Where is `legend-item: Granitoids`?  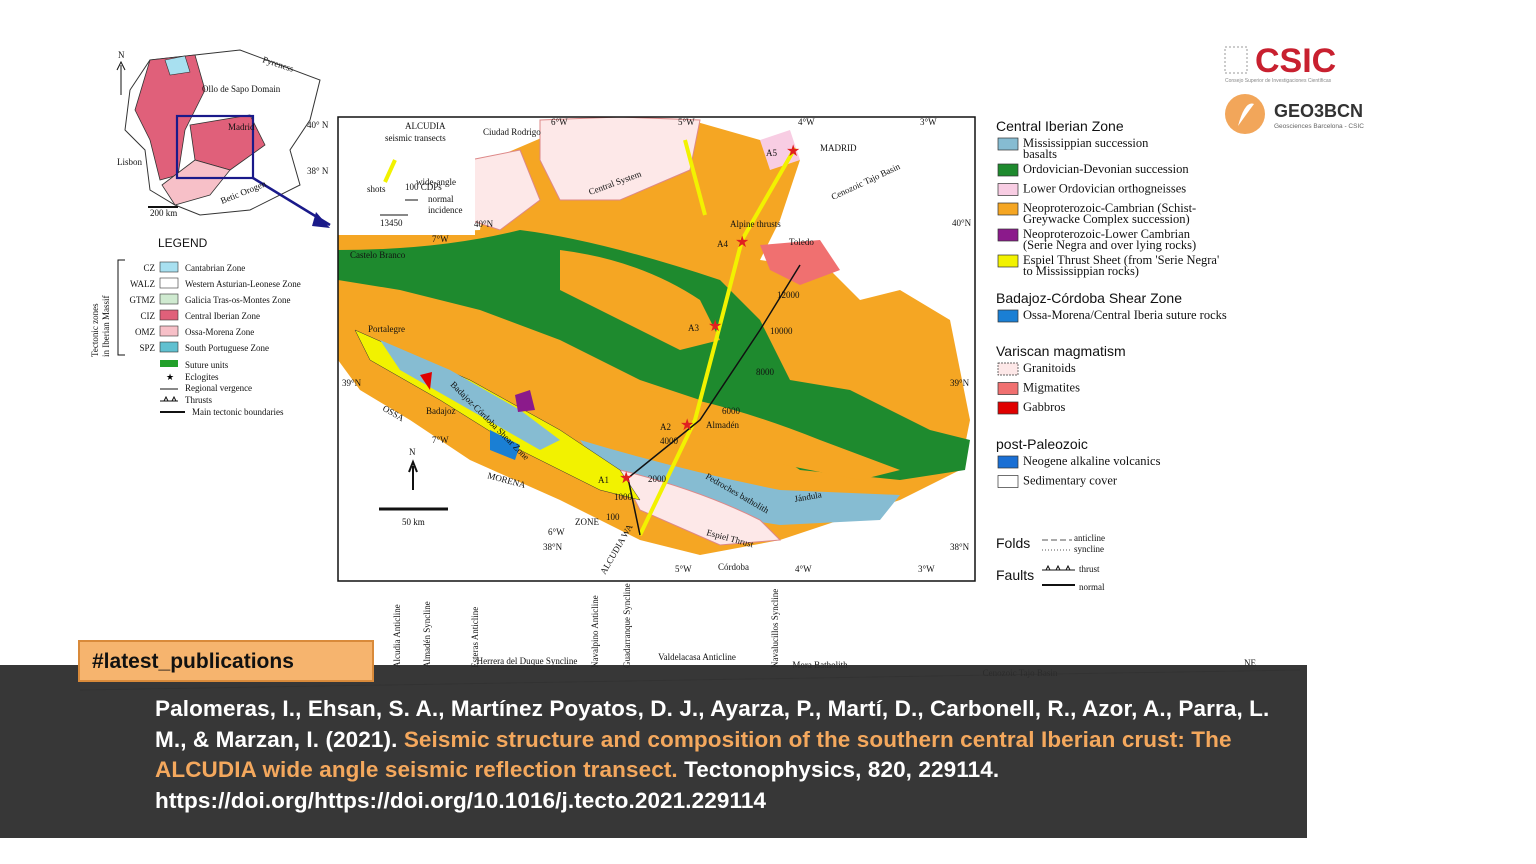
legend-item: Granitoids is located at coordinates (1049, 368).